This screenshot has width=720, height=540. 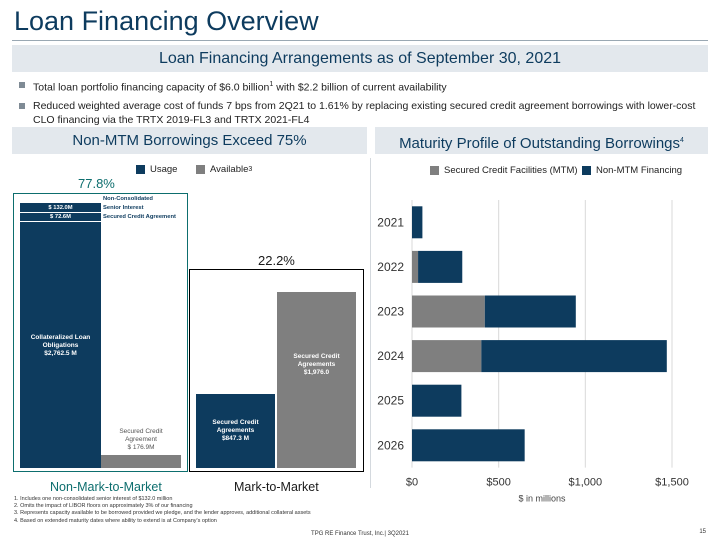 I want to click on page-title: Loan Financing Overview, so click(x=166, y=21).